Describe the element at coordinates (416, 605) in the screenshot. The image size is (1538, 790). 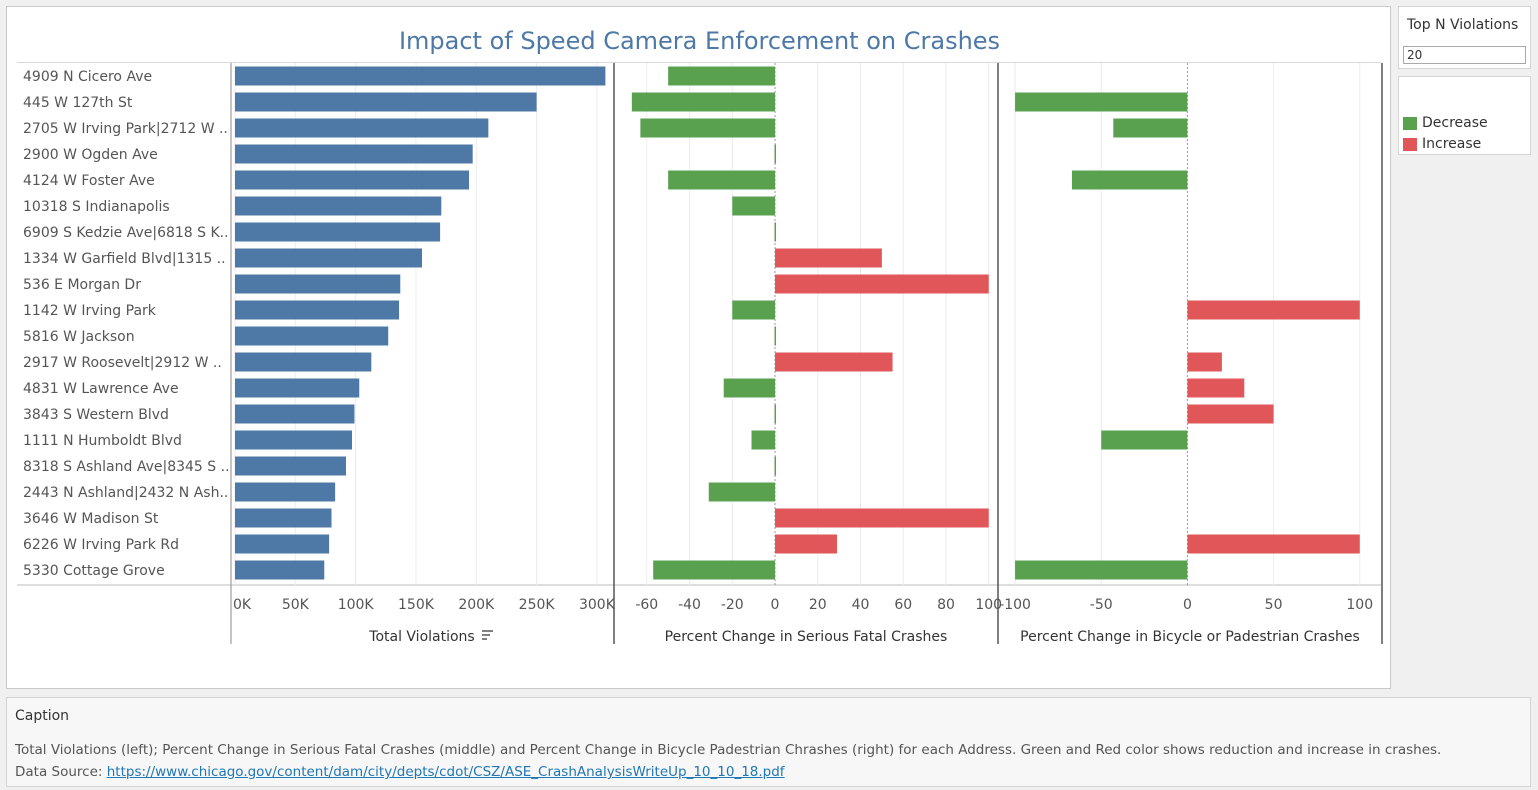
I see `tick-label: 150K` at that location.